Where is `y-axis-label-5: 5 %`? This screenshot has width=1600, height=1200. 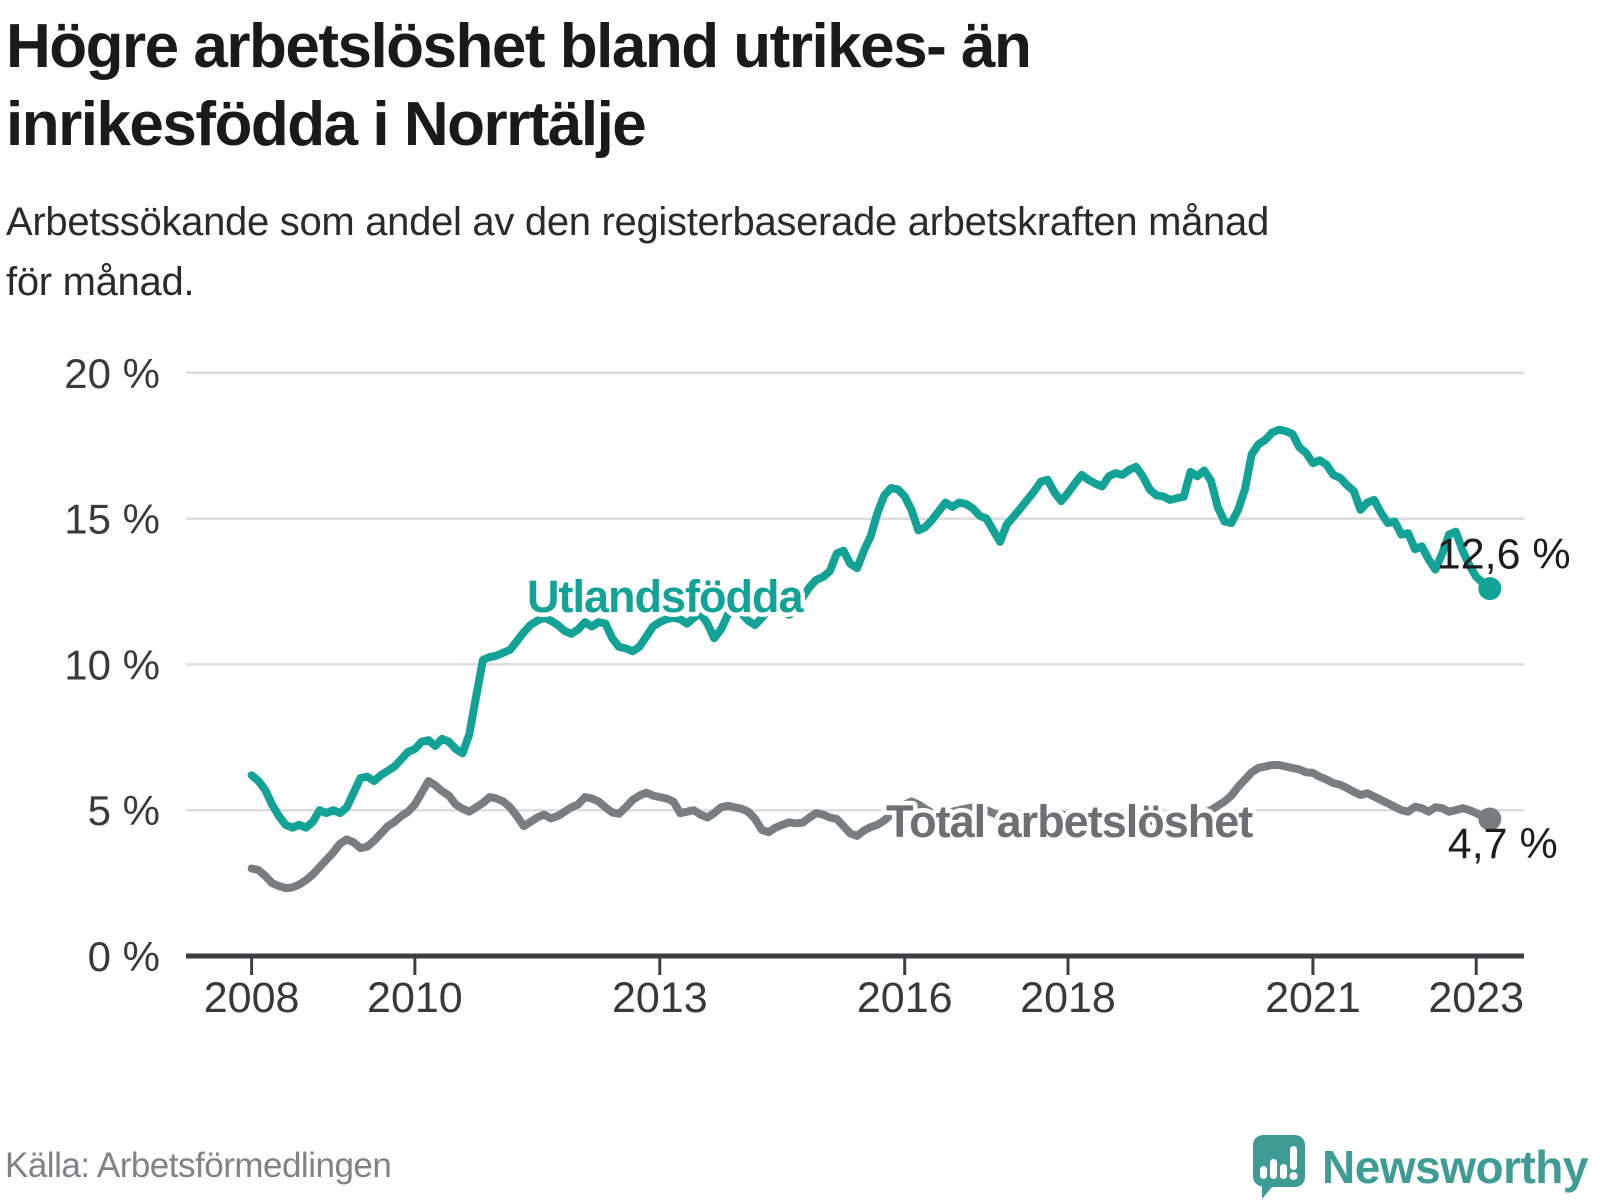
y-axis-label-5: 5 % is located at coordinates (124, 810).